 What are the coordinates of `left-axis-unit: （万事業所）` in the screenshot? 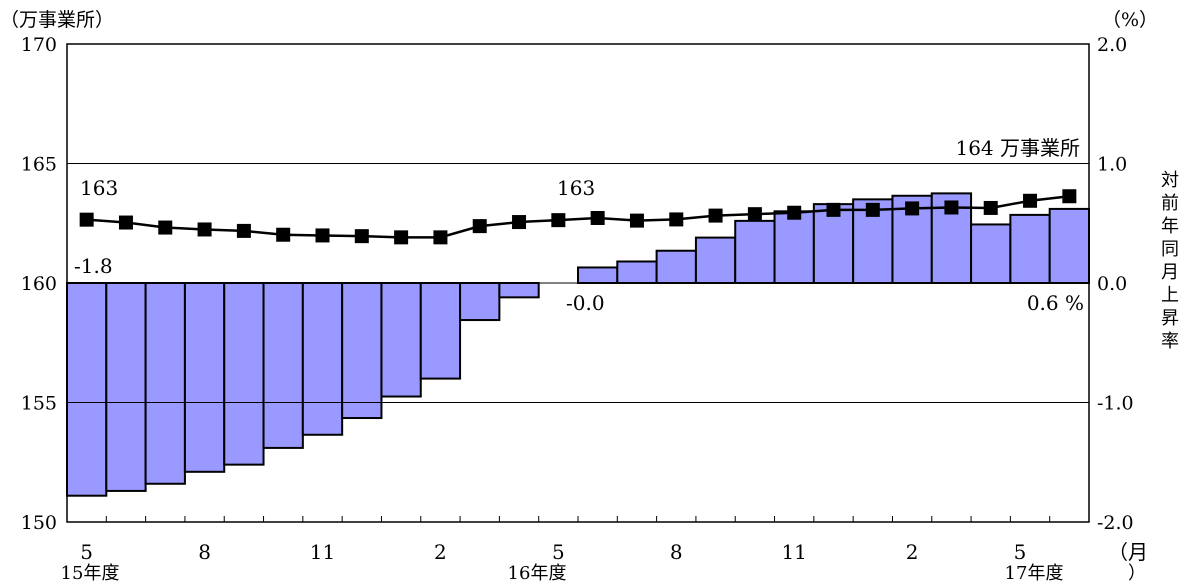 It's located at (57, 20).